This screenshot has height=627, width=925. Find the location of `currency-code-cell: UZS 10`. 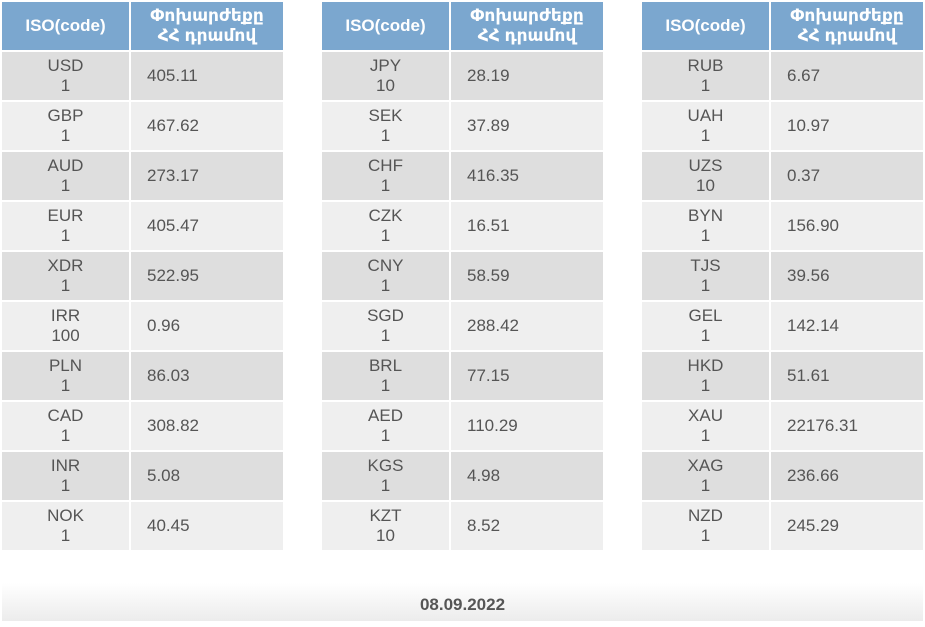

currency-code-cell: UZS 10 is located at coordinates (705, 176).